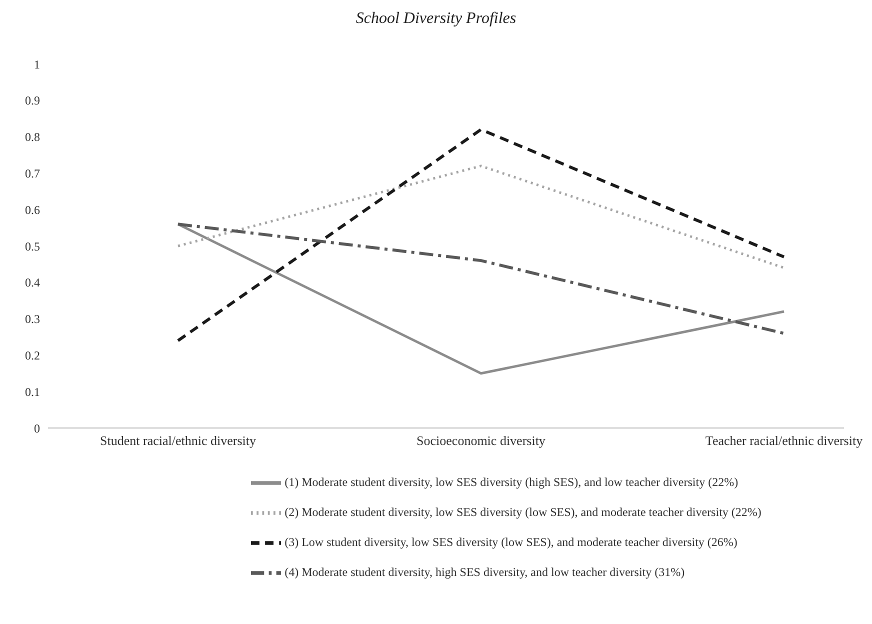  I want to click on y-tick-label: 0.5, so click(32, 246).